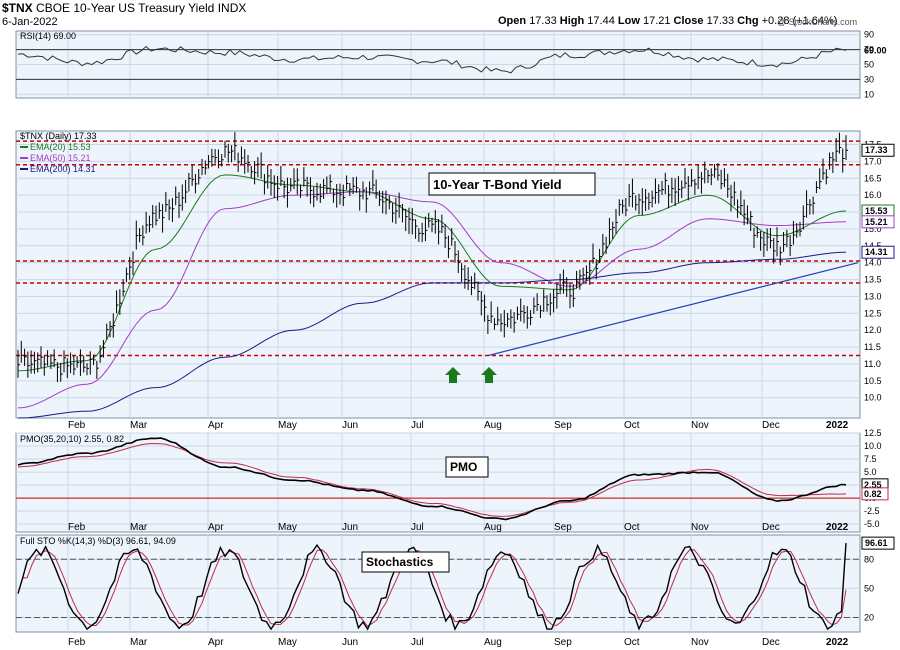  I want to click on panel-sto-frame, so click(438, 583).